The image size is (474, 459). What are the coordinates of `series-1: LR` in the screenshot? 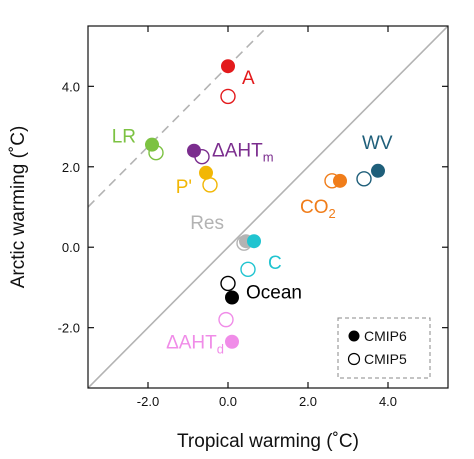 It's located at (138, 144).